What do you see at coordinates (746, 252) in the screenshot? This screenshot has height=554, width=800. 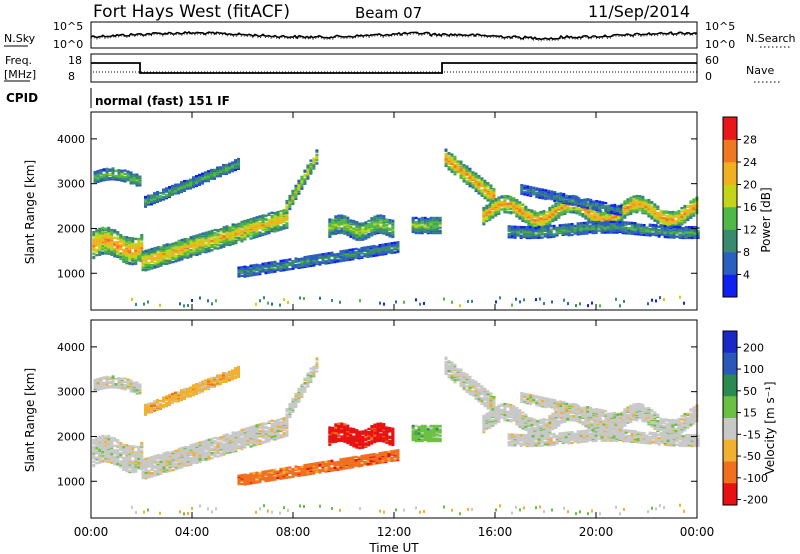 I see `power-colorbar-tick-label: 8` at bounding box center [746, 252].